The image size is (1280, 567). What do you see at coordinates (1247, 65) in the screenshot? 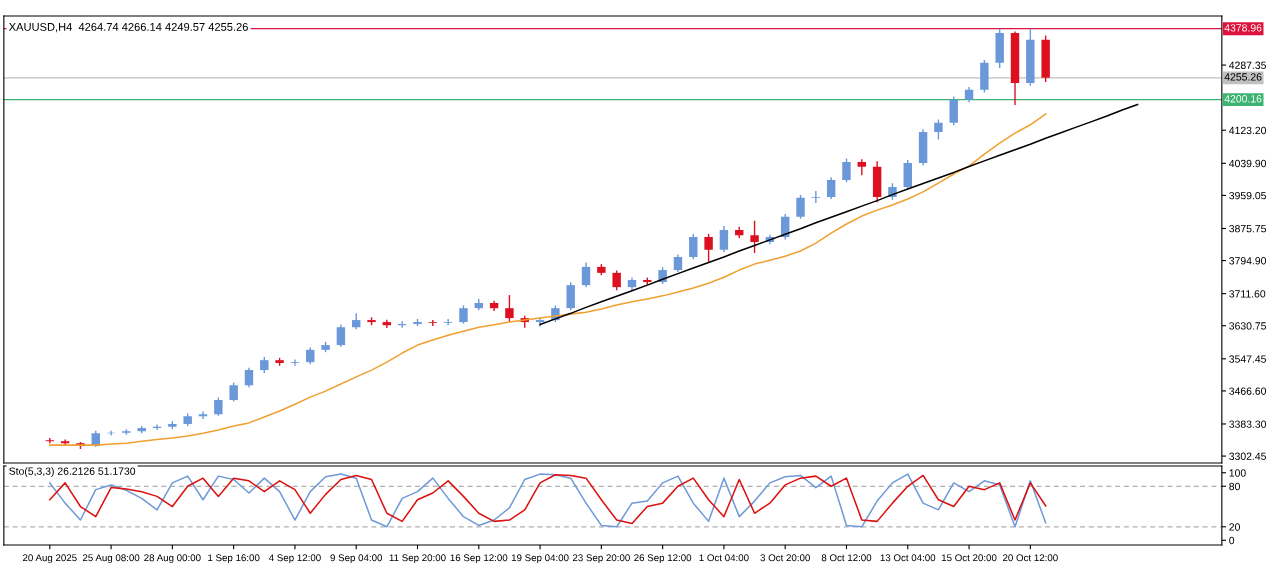
I see `y-tick-label: 4287.35` at bounding box center [1247, 65].